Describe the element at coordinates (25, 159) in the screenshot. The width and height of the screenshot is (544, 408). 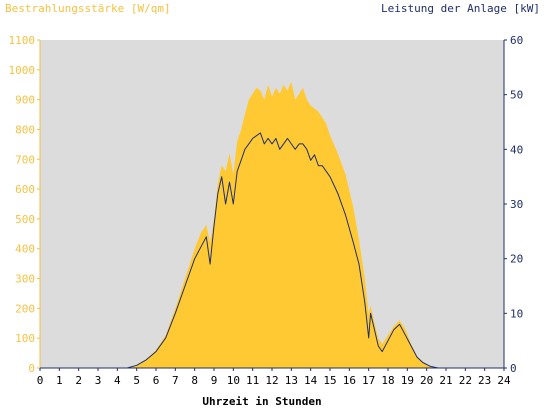
I see `y-left-tick-label: 700` at that location.